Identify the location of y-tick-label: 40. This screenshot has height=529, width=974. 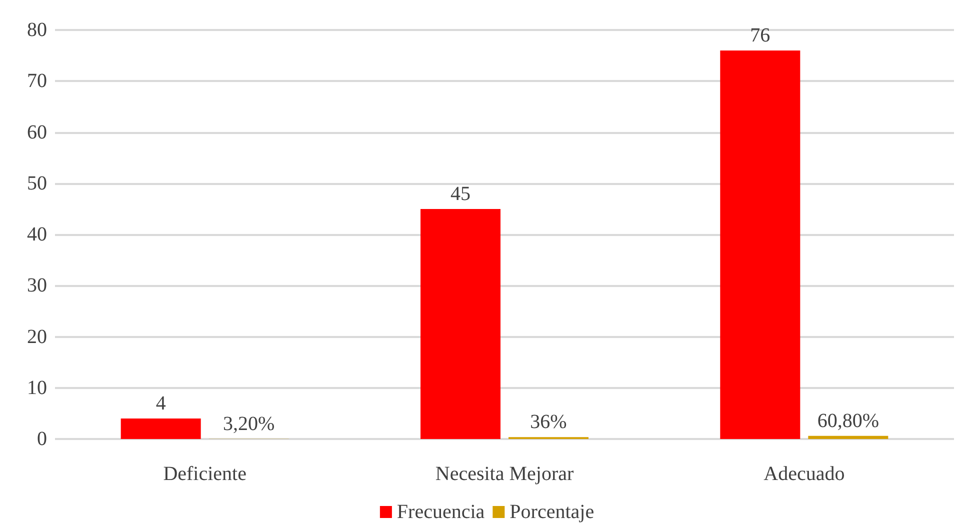
(37, 235).